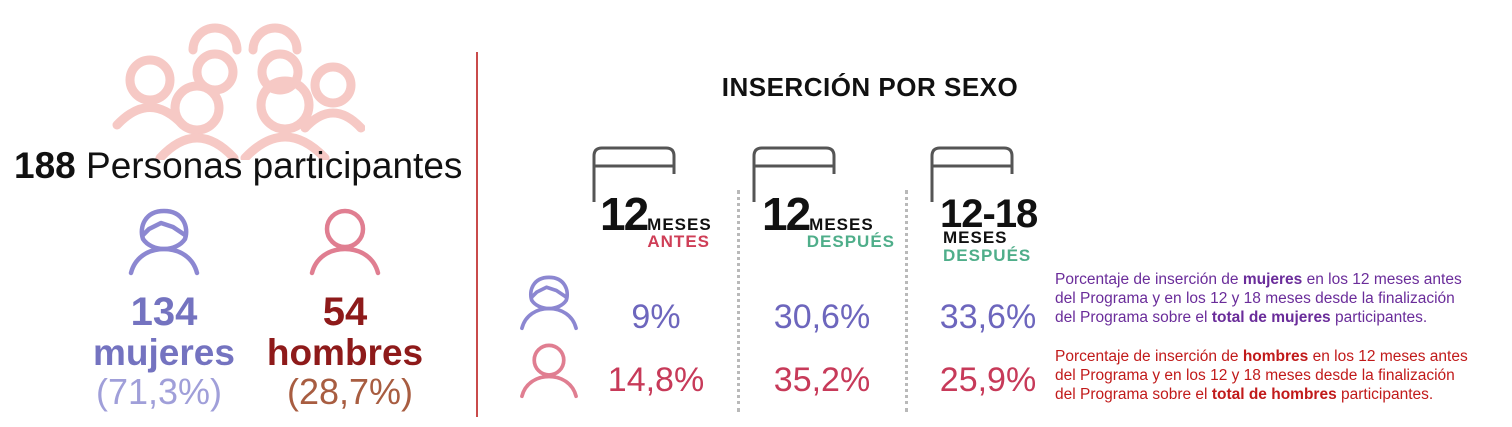 Image resolution: width=1512 pixels, height=427 pixels. I want to click on men-percent: (28,7%), so click(350, 391).